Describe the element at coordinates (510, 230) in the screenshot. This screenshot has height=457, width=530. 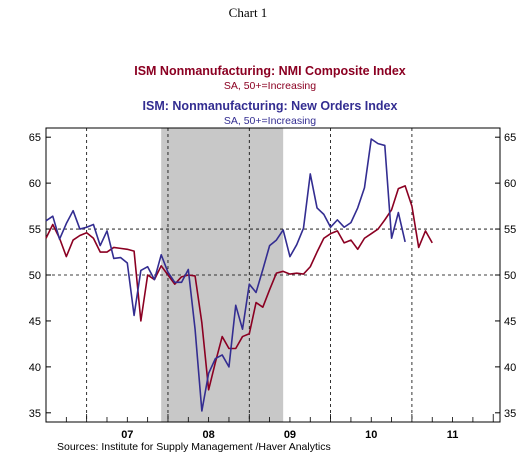
I see `y-tick-label-right: 55` at that location.